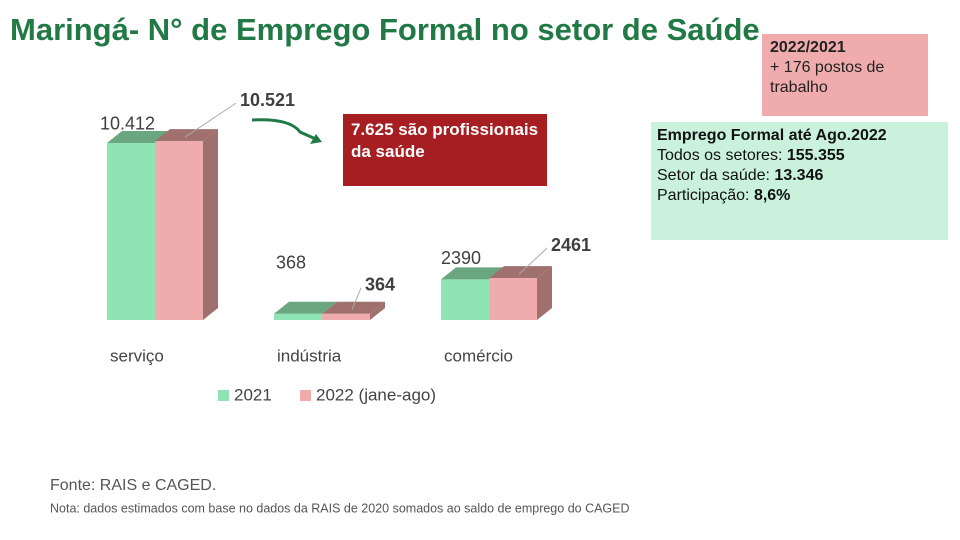 This screenshot has width=960, height=540. Describe the element at coordinates (267, 100) in the screenshot. I see `data-label: 10.521` at that location.